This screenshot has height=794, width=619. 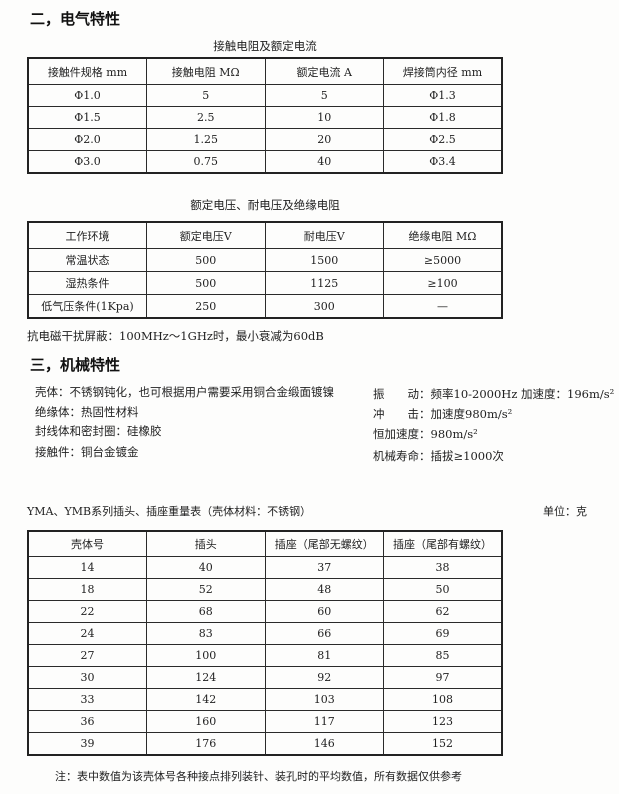 I want to click on table-header-row: 工作环境 额定电压V 耐电压V 绝缘电阻 MΩ, so click(x=265, y=235).